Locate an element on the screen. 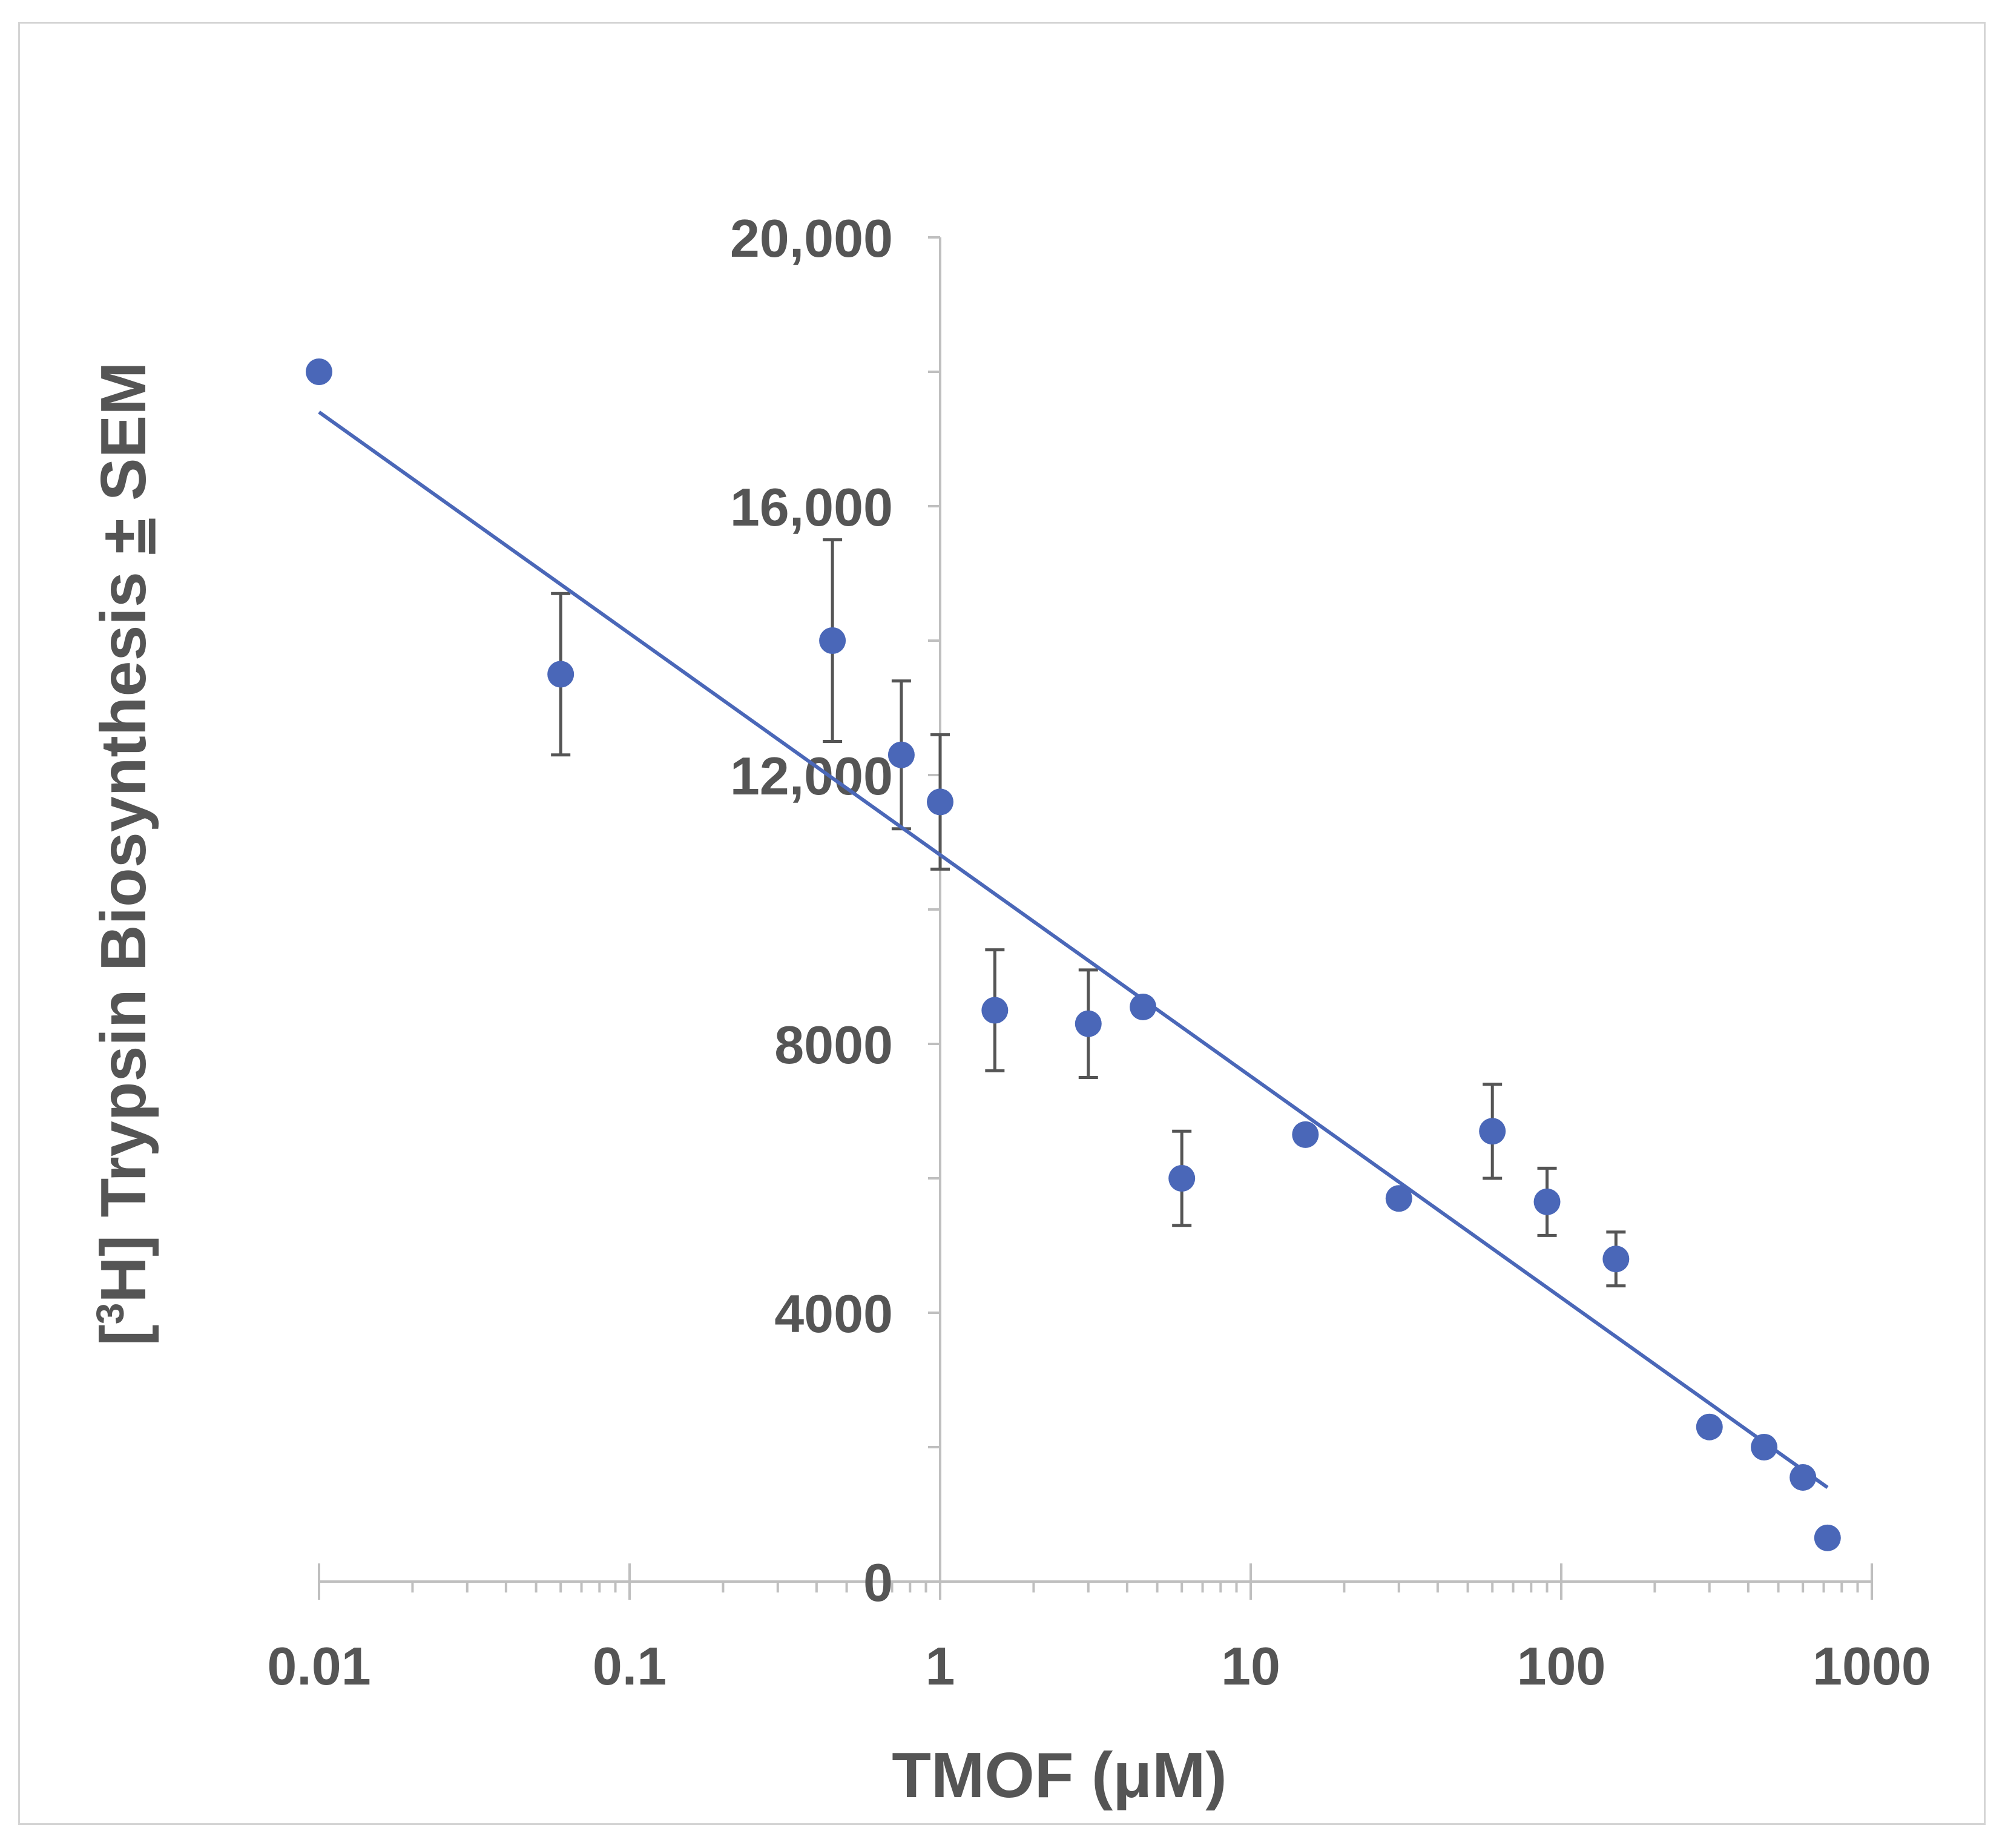 Image resolution: width=2005 pixels, height=1848 pixels. x-tick-label: 1 is located at coordinates (940, 1666).